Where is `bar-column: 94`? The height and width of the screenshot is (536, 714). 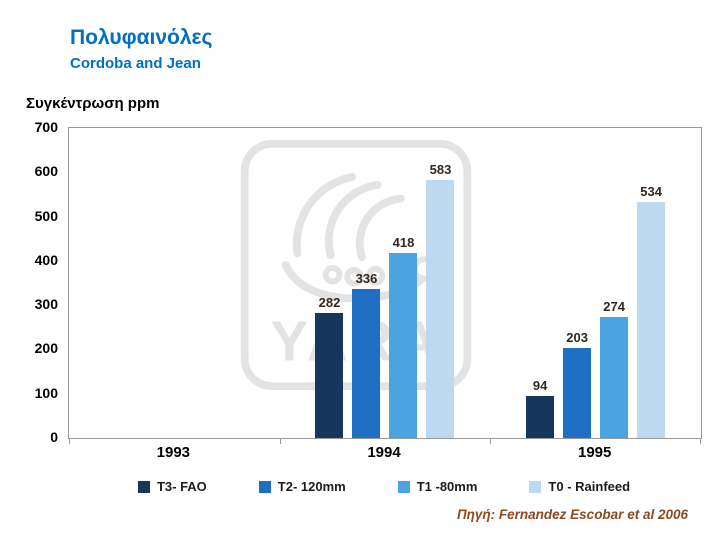 bar-column: 94 is located at coordinates (540, 408).